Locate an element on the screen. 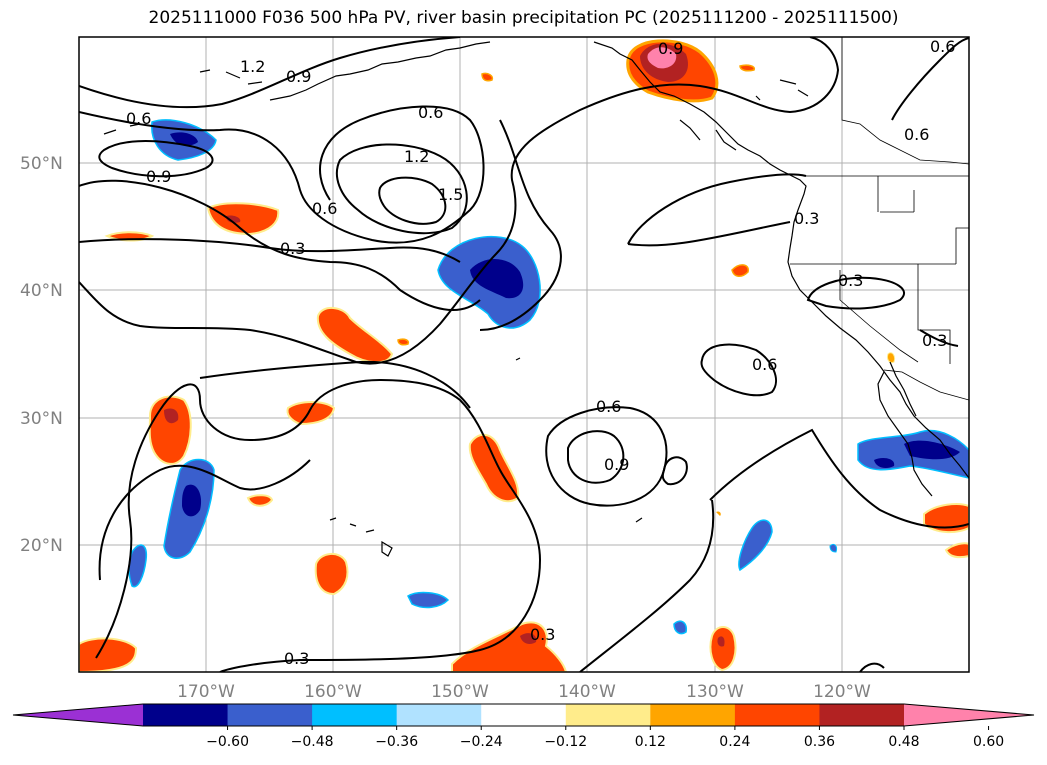 The image size is (1047, 765). hawaii-islands is located at coordinates (486, 457).